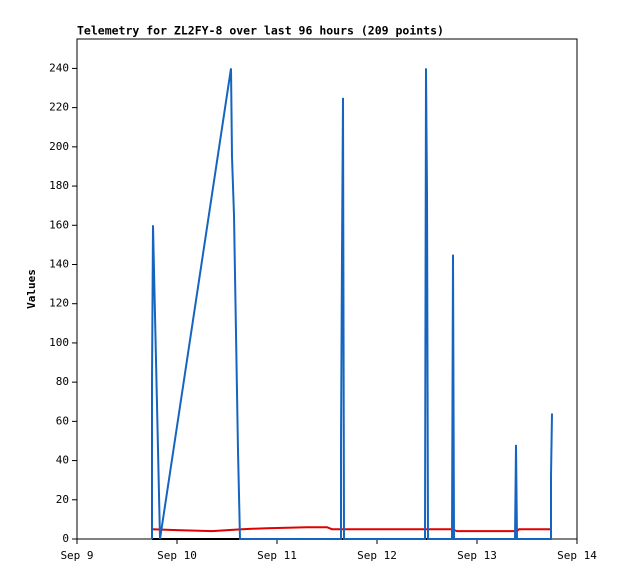 The image size is (618, 579). Describe the element at coordinates (62, 460) in the screenshot. I see `y-tick-label: 40` at that location.